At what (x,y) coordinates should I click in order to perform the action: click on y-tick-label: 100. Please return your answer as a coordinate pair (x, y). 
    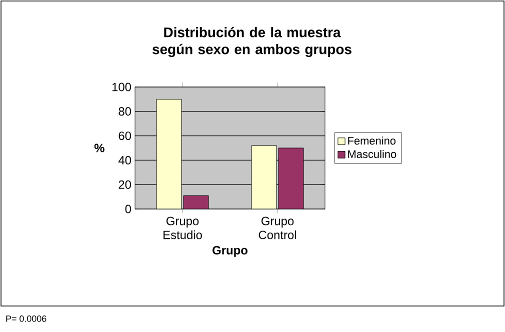
    Looking at the image, I should click on (122, 87).